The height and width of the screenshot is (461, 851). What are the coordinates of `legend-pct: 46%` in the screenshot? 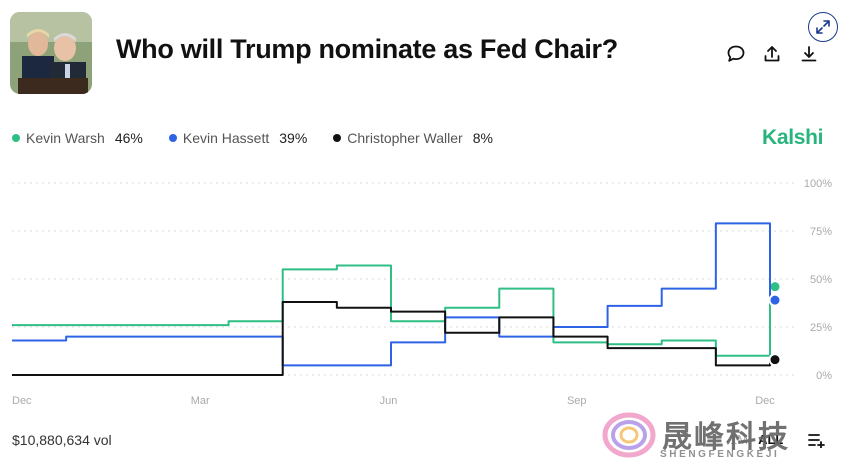 It's located at (128, 138).